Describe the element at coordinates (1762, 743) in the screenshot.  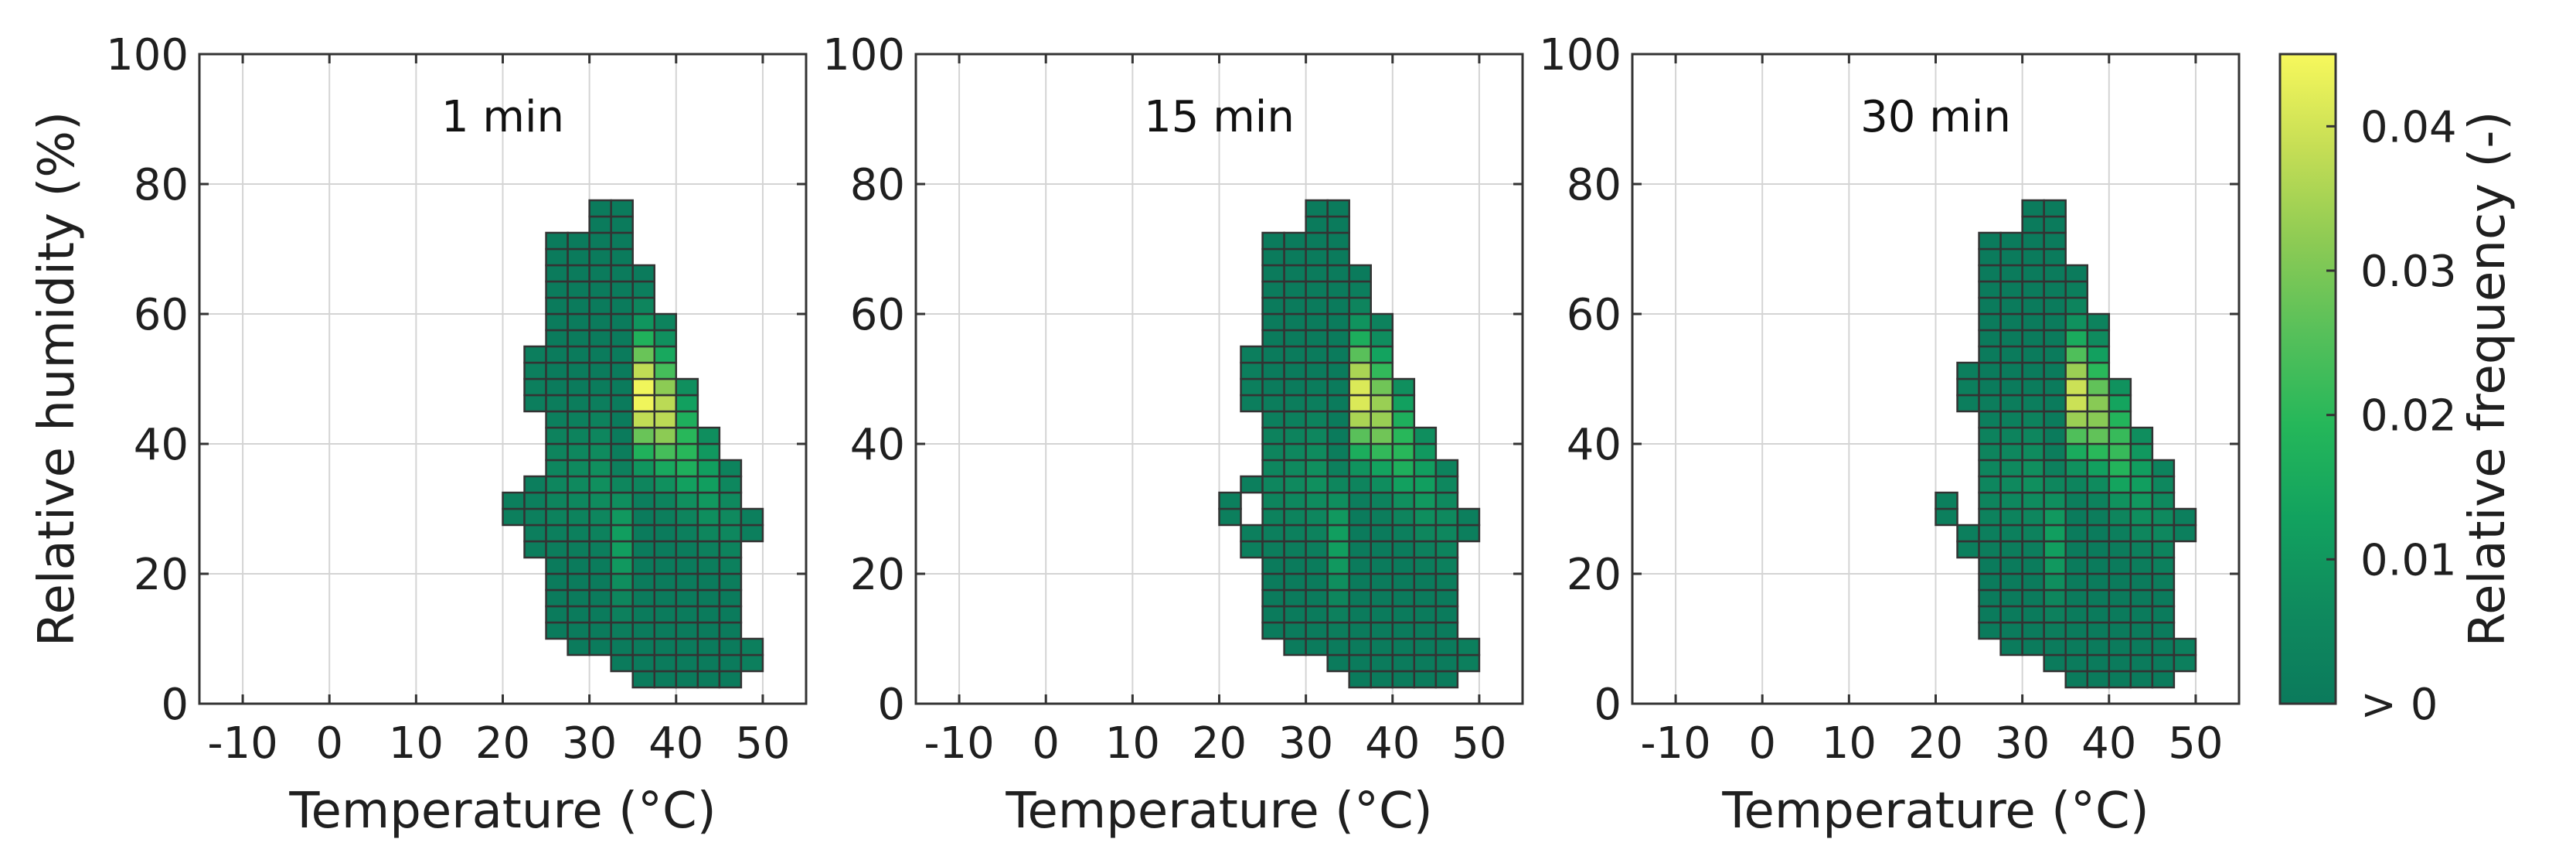
I see `x-tick-label: 0` at that location.